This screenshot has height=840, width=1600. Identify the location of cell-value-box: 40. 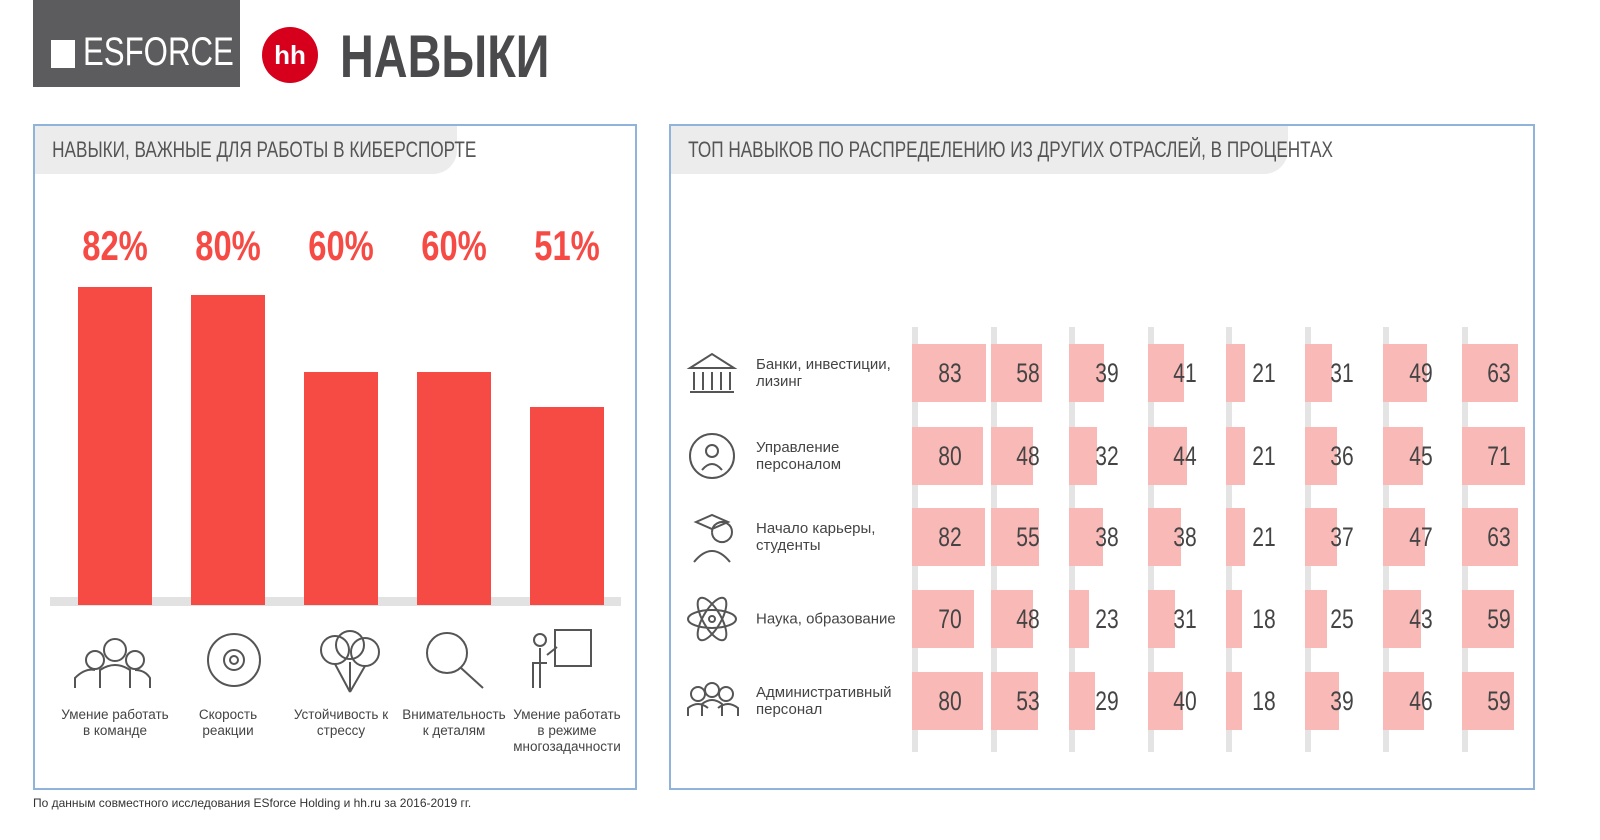
(1186, 701).